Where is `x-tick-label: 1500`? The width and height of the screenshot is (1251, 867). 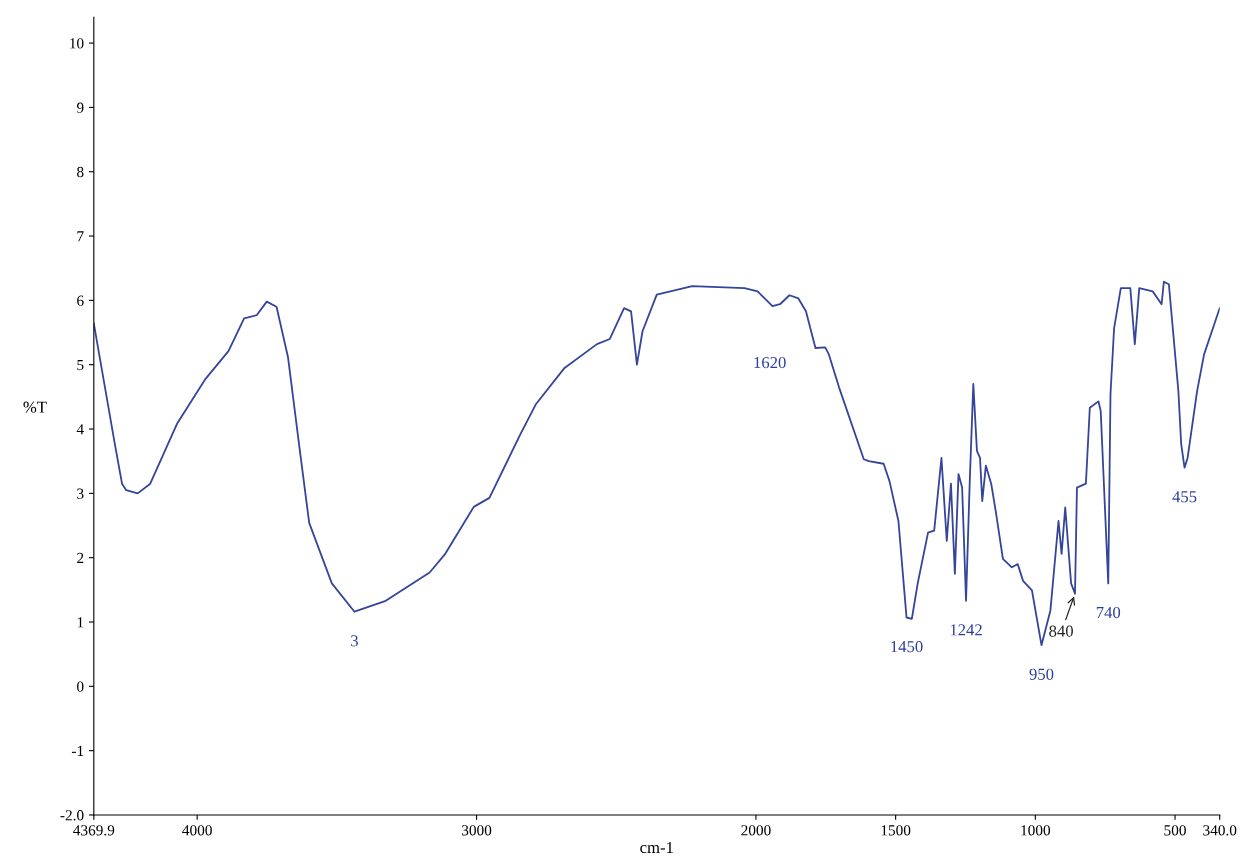
x-tick-label: 1500 is located at coordinates (896, 830).